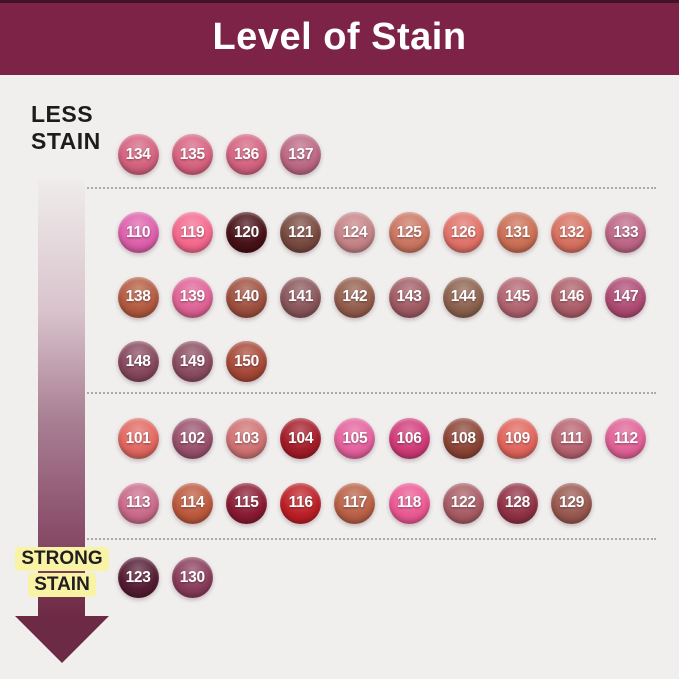 The image size is (679, 679). I want to click on title-banner: Level of Stain, so click(339, 37).